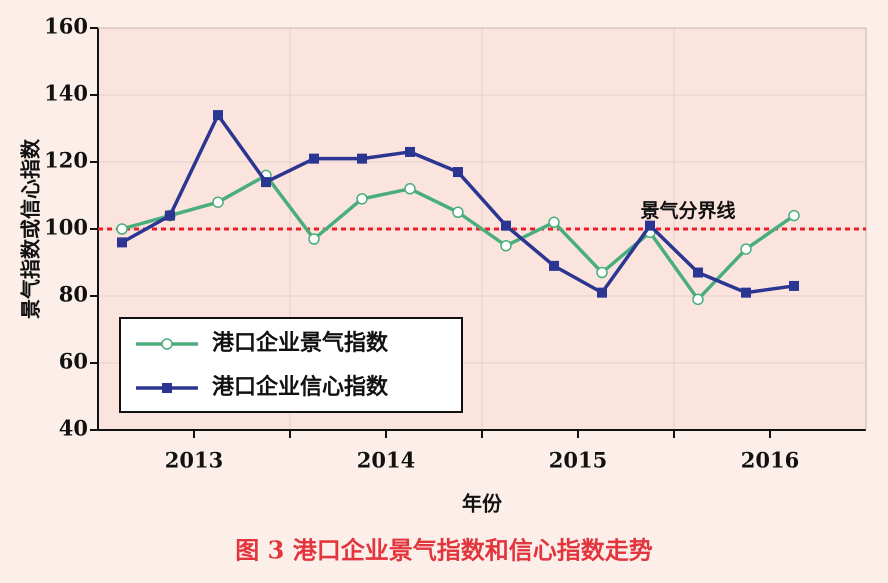 The height and width of the screenshot is (583, 888). What do you see at coordinates (291, 365) in the screenshot?
I see `legend-box` at bounding box center [291, 365].